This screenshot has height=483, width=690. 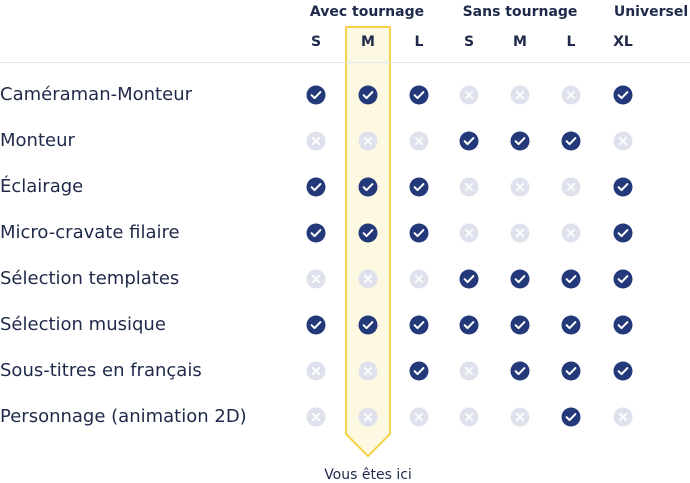 What do you see at coordinates (42, 186) in the screenshot?
I see `feature-label: Éclairage` at bounding box center [42, 186].